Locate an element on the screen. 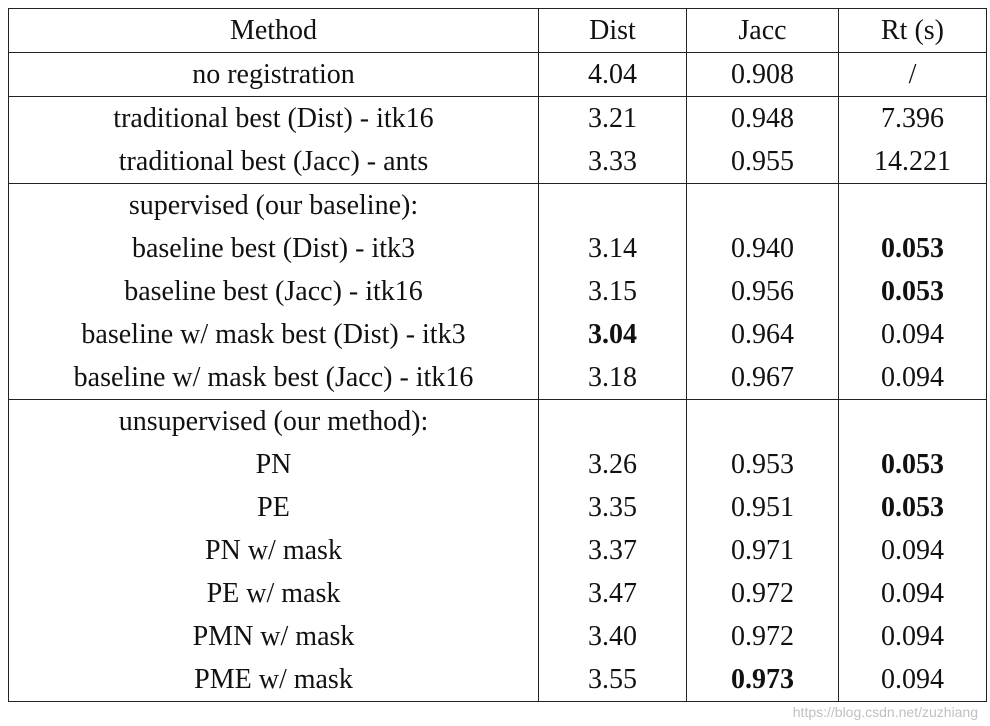 This screenshot has height=726, width=990. cell: 3.40 is located at coordinates (612, 636).